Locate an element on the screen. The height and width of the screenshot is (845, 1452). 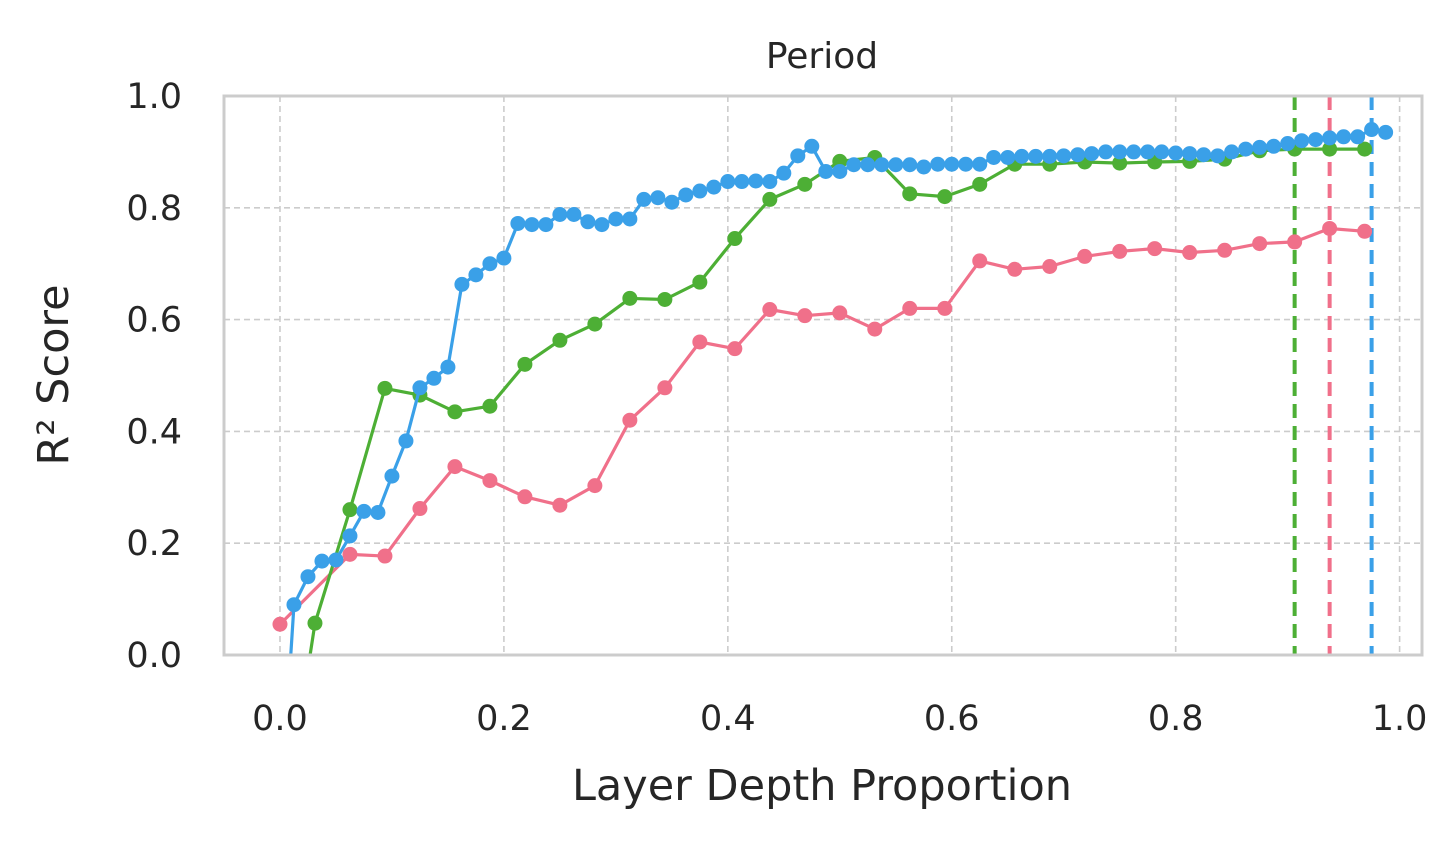
x-tick-label: 0.0 is located at coordinates (280, 719).